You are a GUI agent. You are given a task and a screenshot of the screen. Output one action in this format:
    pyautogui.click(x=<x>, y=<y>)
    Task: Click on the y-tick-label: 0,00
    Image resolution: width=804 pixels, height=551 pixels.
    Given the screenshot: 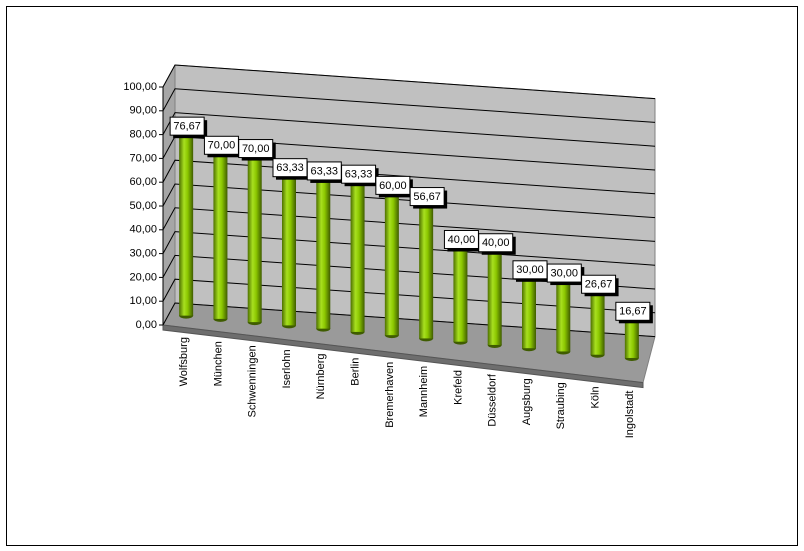 What is the action you would take?
    pyautogui.click(x=146, y=325)
    